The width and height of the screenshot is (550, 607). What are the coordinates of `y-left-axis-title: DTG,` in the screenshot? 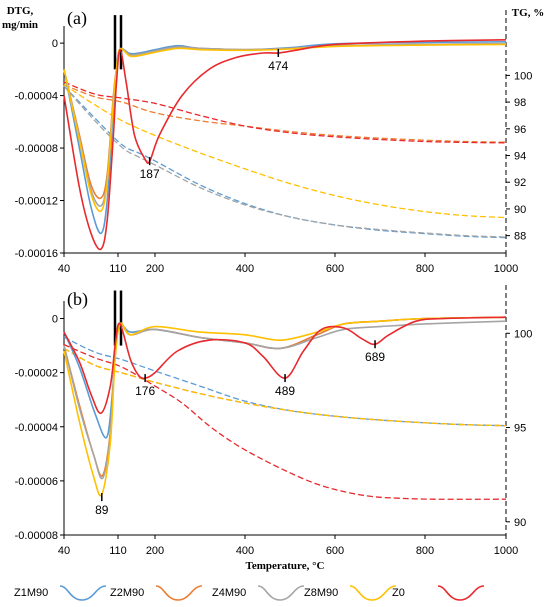 It's located at (20, 11).